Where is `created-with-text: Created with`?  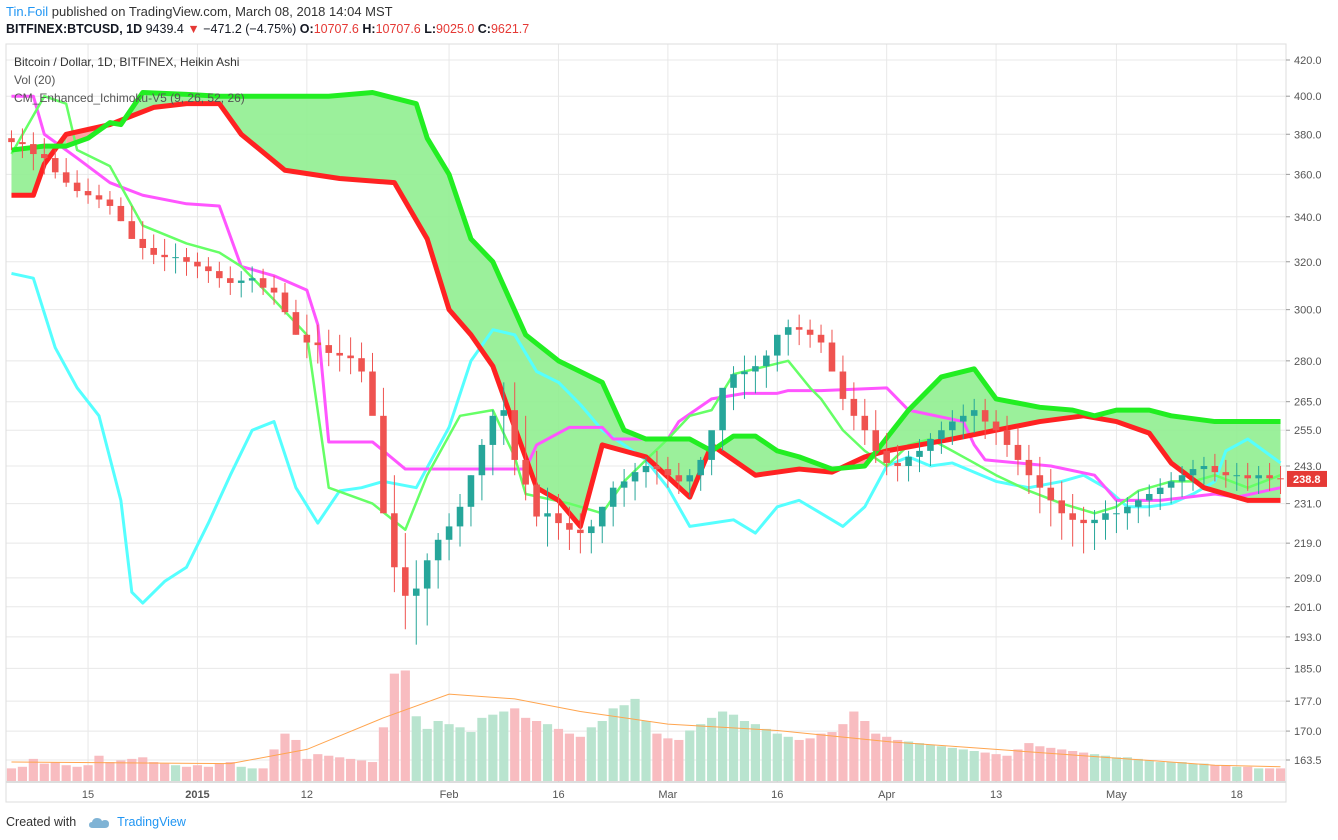 created-with-text: Created with is located at coordinates (41, 822).